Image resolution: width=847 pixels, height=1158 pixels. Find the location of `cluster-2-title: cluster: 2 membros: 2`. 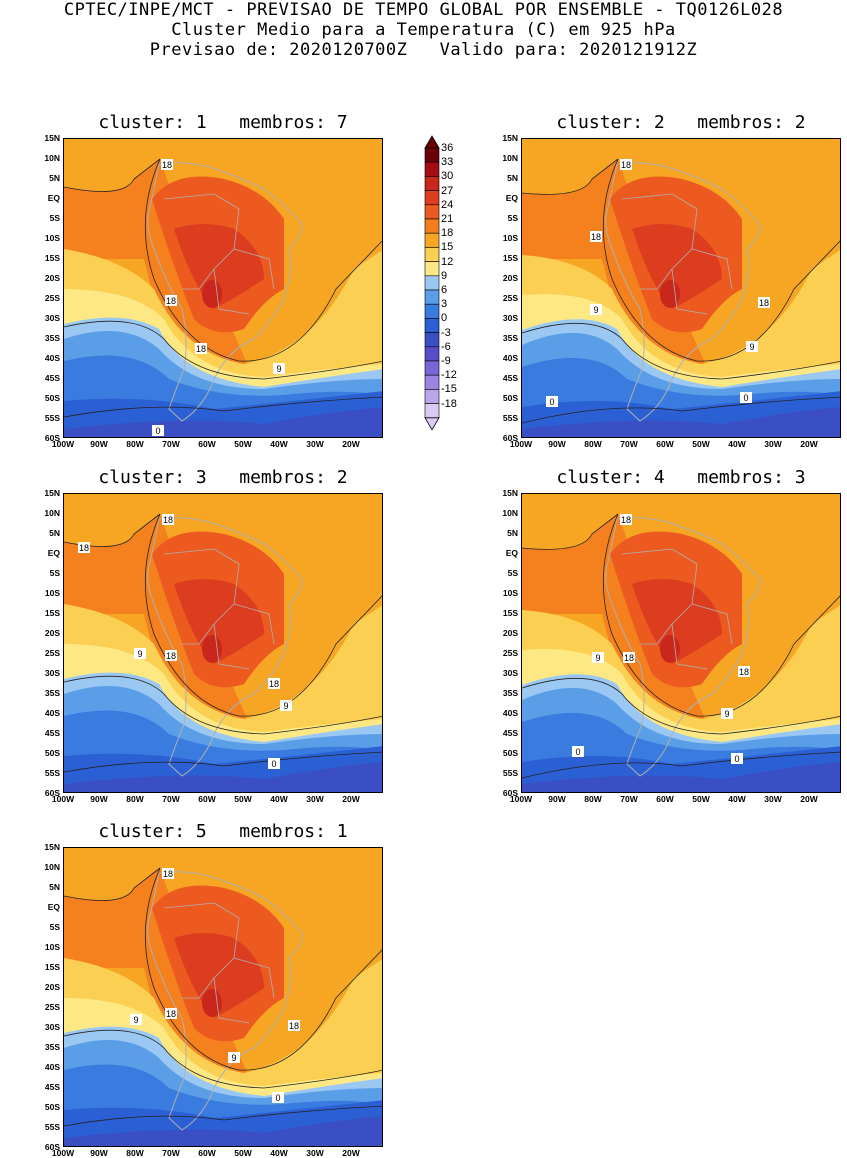

cluster-2-title: cluster: 2 membros: 2 is located at coordinates (681, 122).